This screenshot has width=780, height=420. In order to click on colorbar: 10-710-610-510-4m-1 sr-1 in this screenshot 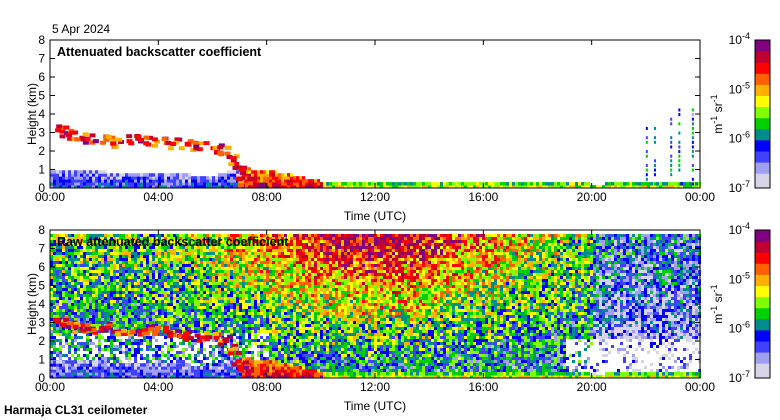, I will do `click(740, 113)`.